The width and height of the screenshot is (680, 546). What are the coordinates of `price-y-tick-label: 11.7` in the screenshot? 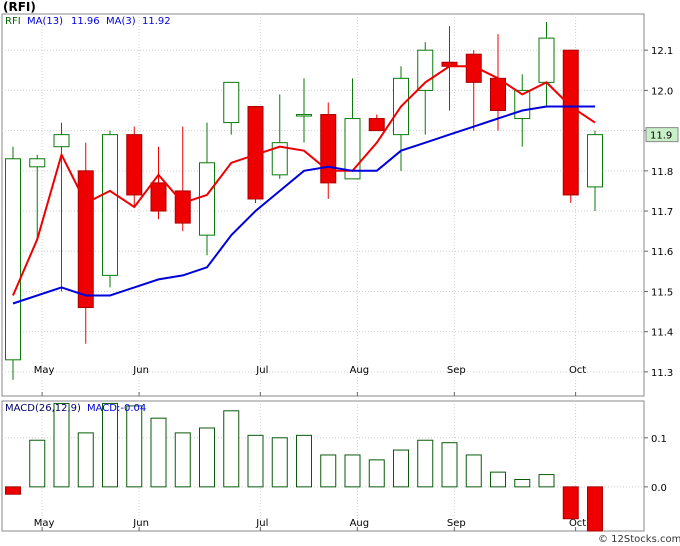 It's located at (662, 212).